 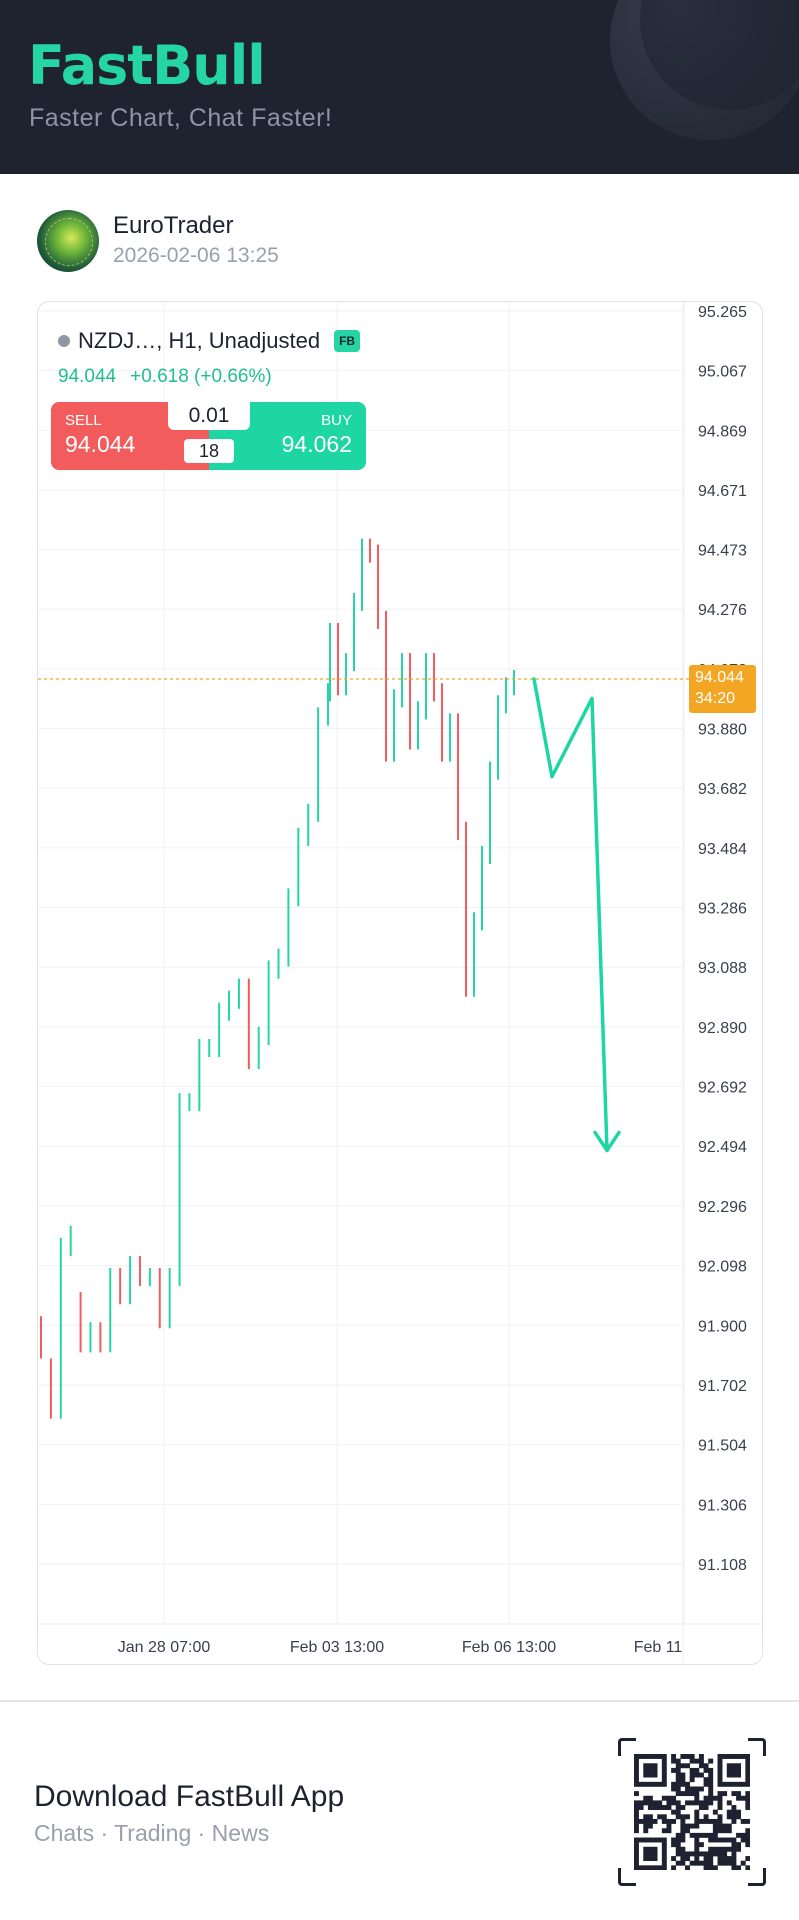 I want to click on author-block: EuroTrader 2026-02-06 13:25, so click(x=287, y=241).